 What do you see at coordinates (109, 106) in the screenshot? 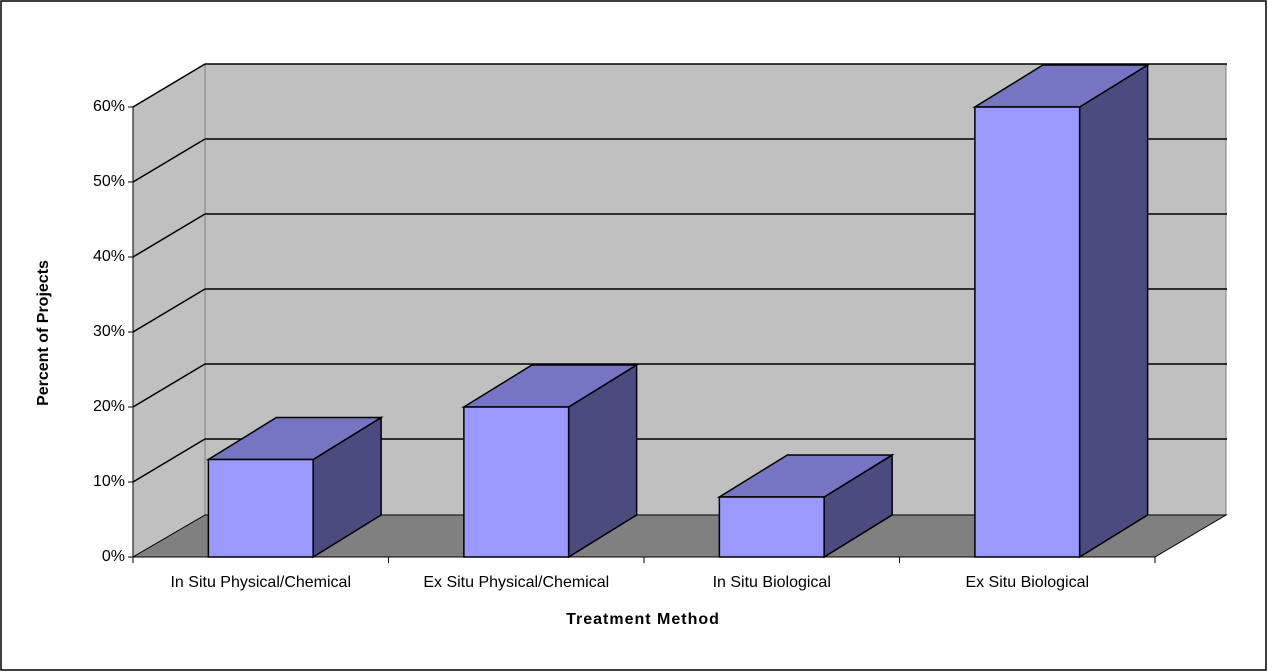
I see `y-tick-label: 60%` at bounding box center [109, 106].